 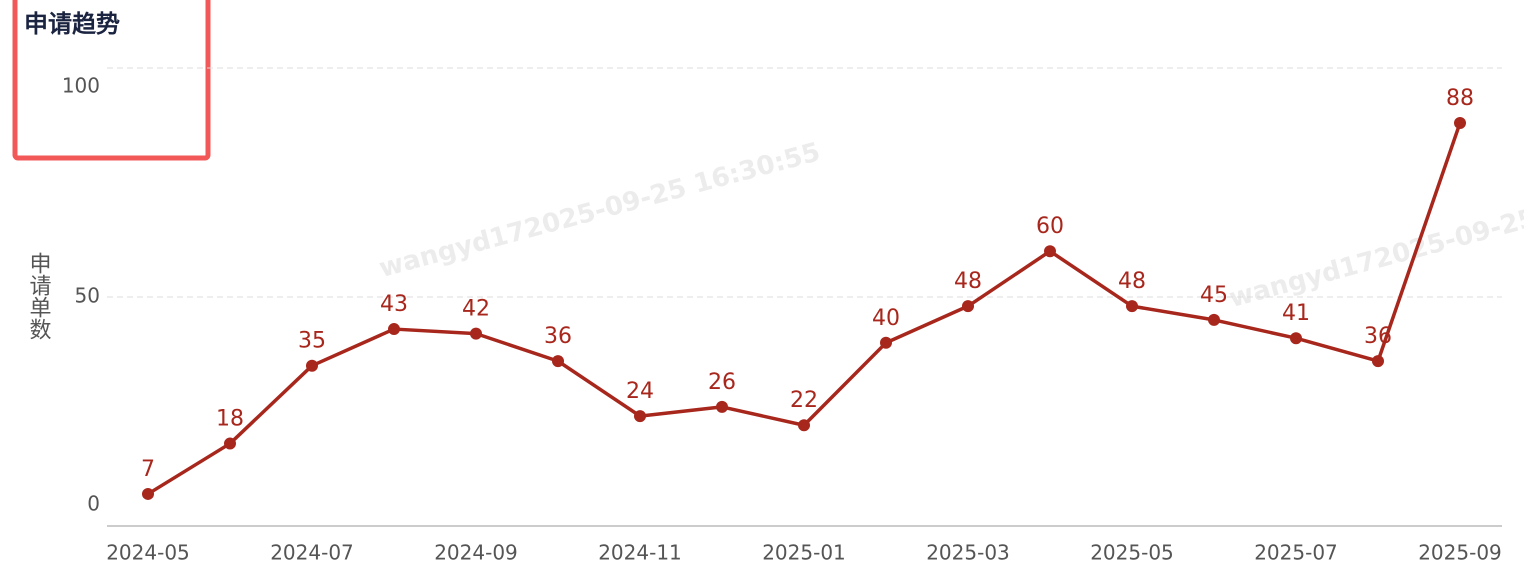 What do you see at coordinates (230, 419) in the screenshot?
I see `data-label: 18` at bounding box center [230, 419].